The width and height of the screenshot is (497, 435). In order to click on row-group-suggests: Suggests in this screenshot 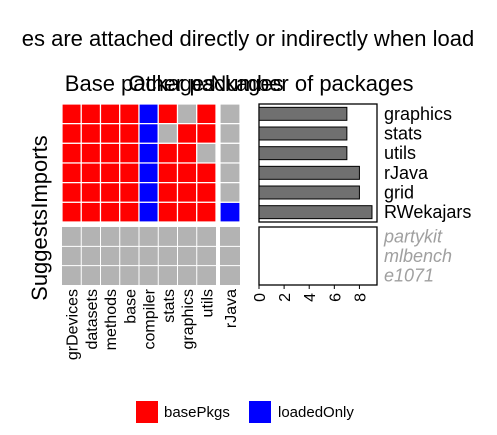, I will do `click(39, 255)`.